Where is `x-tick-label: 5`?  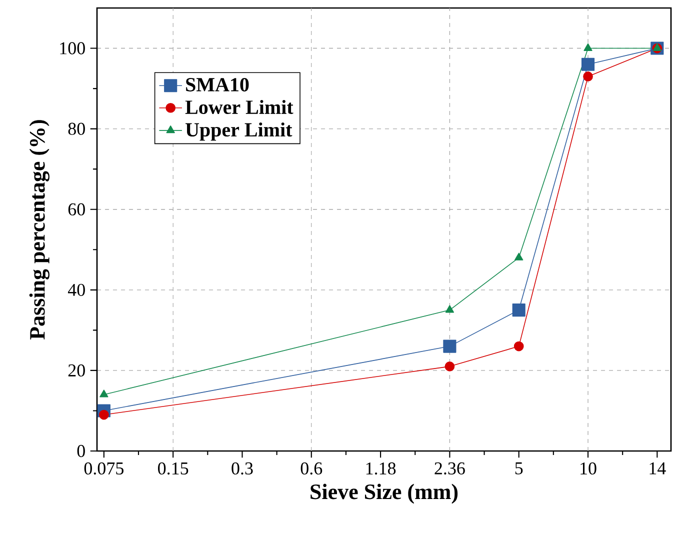
x-tick-label: 5 is located at coordinates (519, 468).